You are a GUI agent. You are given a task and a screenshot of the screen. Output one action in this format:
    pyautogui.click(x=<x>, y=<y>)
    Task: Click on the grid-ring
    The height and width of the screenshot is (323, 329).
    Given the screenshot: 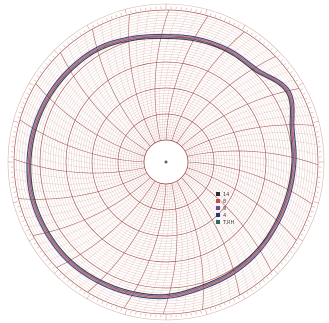 What is the action you would take?
    pyautogui.click(x=166, y=162)
    